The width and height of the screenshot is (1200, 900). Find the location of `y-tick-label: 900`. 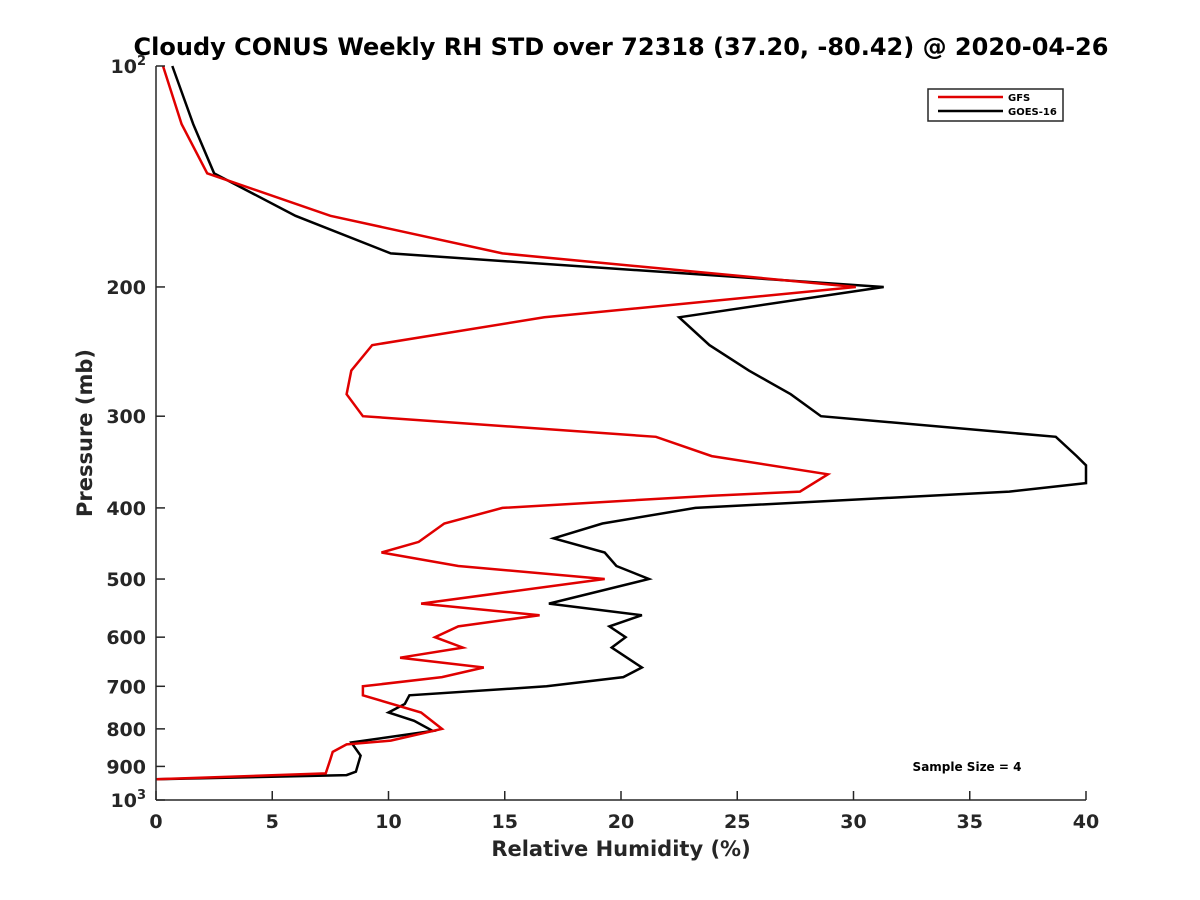

y-tick-label: 900 is located at coordinates (126, 767).